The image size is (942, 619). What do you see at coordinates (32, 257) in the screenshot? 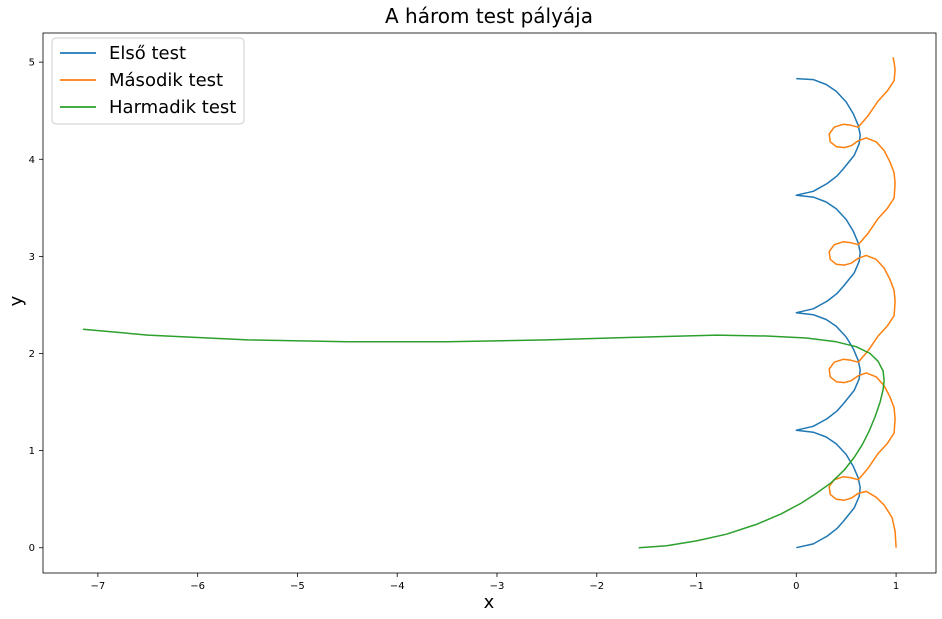
I see `y-tick-label: 3` at bounding box center [32, 257].